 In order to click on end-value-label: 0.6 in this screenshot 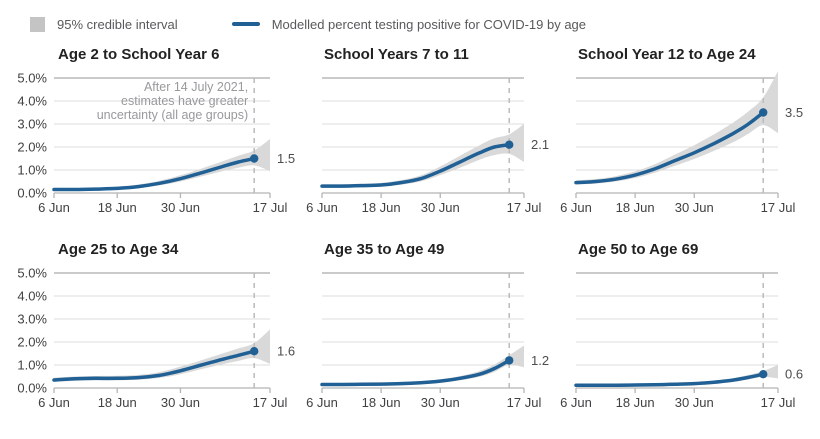, I will do `click(794, 374)`.